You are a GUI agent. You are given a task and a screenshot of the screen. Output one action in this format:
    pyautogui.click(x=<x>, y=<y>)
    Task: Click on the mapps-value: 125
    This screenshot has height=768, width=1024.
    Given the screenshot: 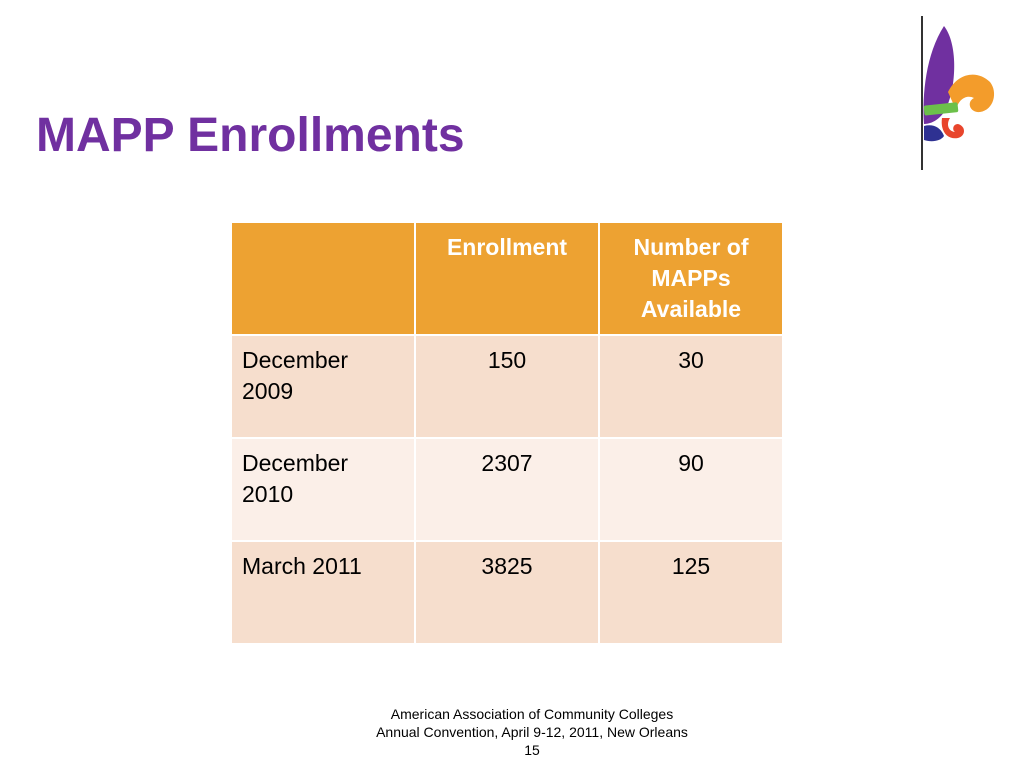 What is the action you would take?
    pyautogui.click(x=691, y=592)
    